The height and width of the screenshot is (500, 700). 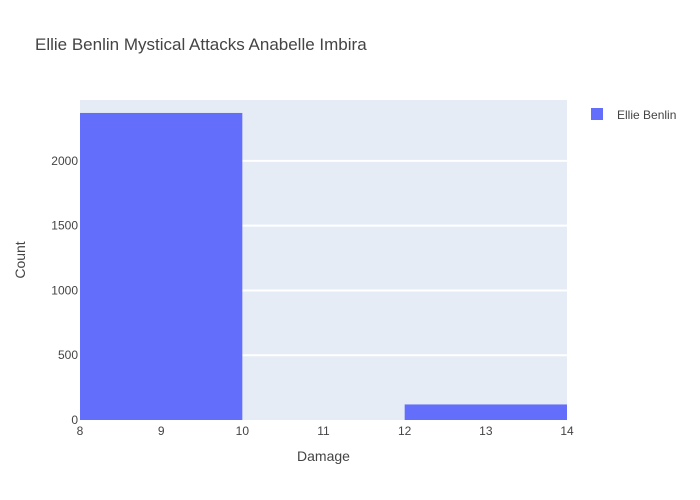 What do you see at coordinates (486, 431) in the screenshot?
I see `x-tick-label: 13` at bounding box center [486, 431].